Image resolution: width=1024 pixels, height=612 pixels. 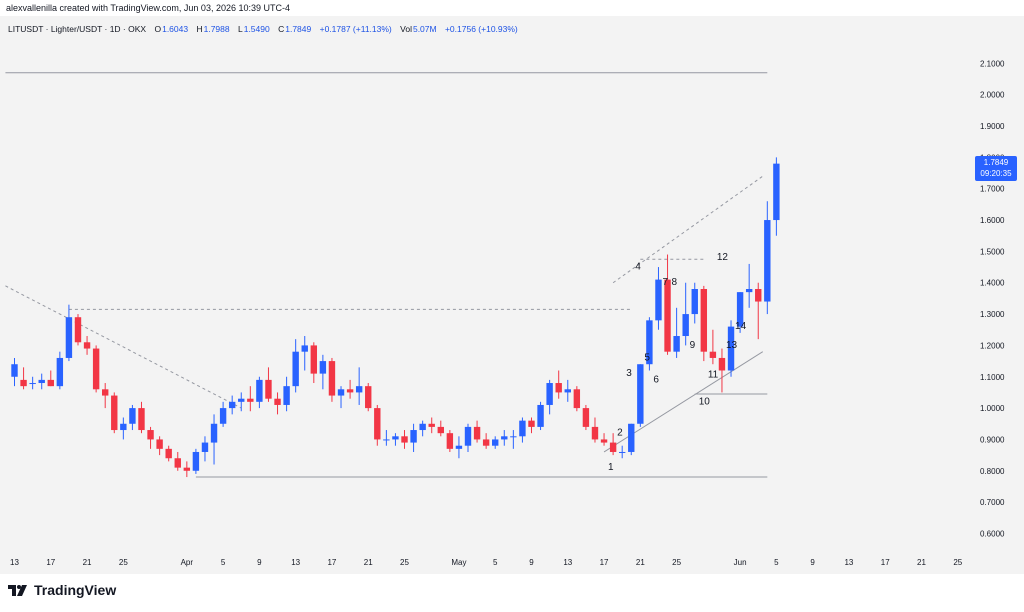 What do you see at coordinates (256, 29) in the screenshot?
I see `low-value: 1.5490` at bounding box center [256, 29].